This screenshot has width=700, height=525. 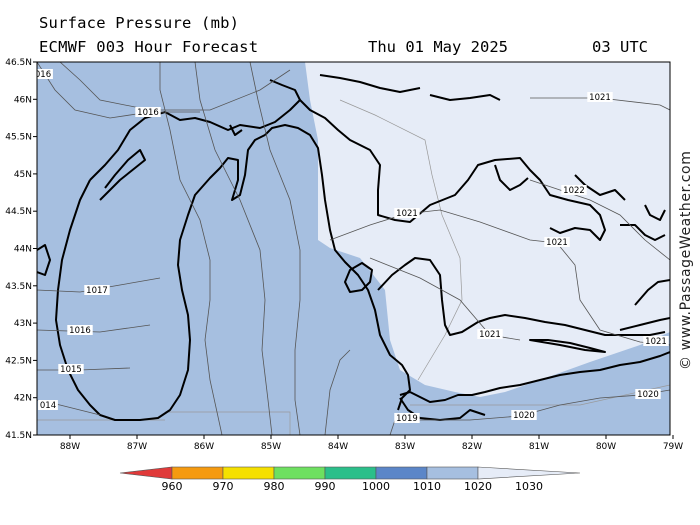 I want to click on lat-tick-label: 45.5N, so click(x=18, y=138).